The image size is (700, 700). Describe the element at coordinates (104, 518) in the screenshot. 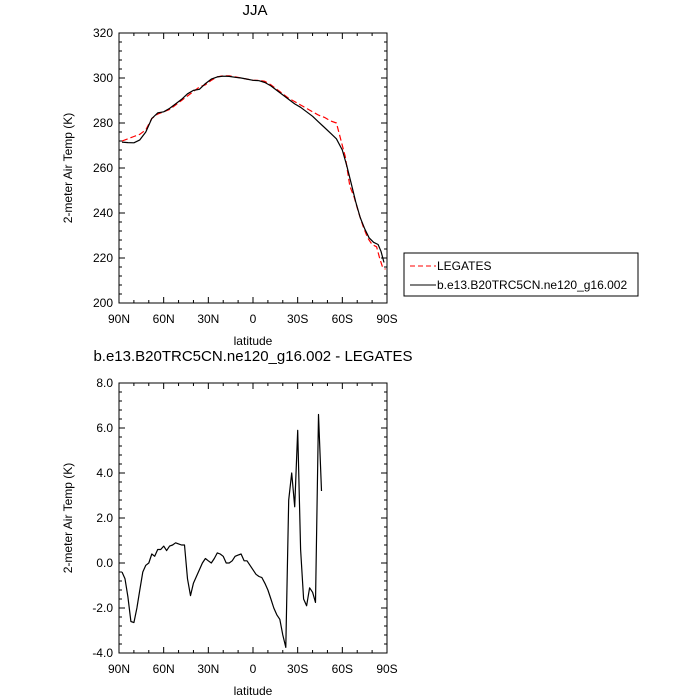

I see `y-tick-label: 2.0` at that location.